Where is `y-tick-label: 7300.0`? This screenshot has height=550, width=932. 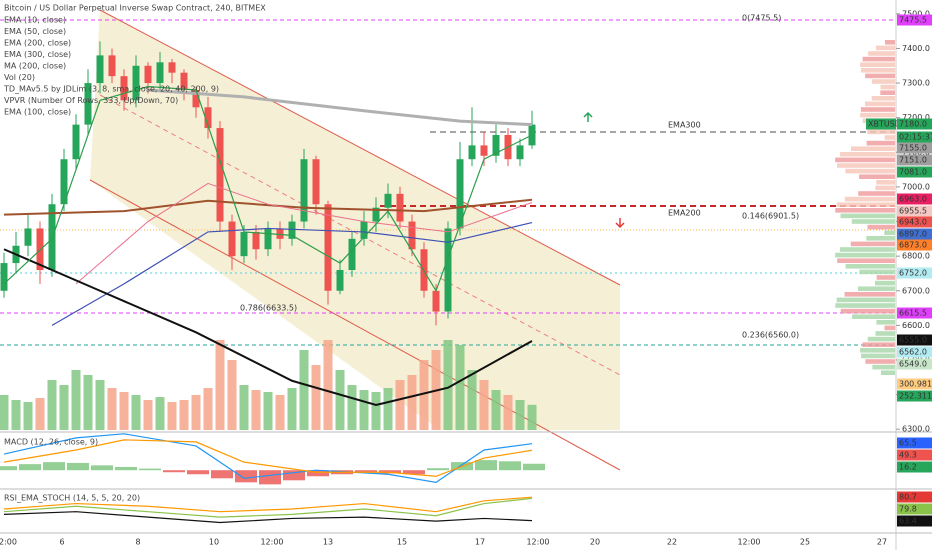
y-tick-label: 7300.0 is located at coordinates (916, 83).